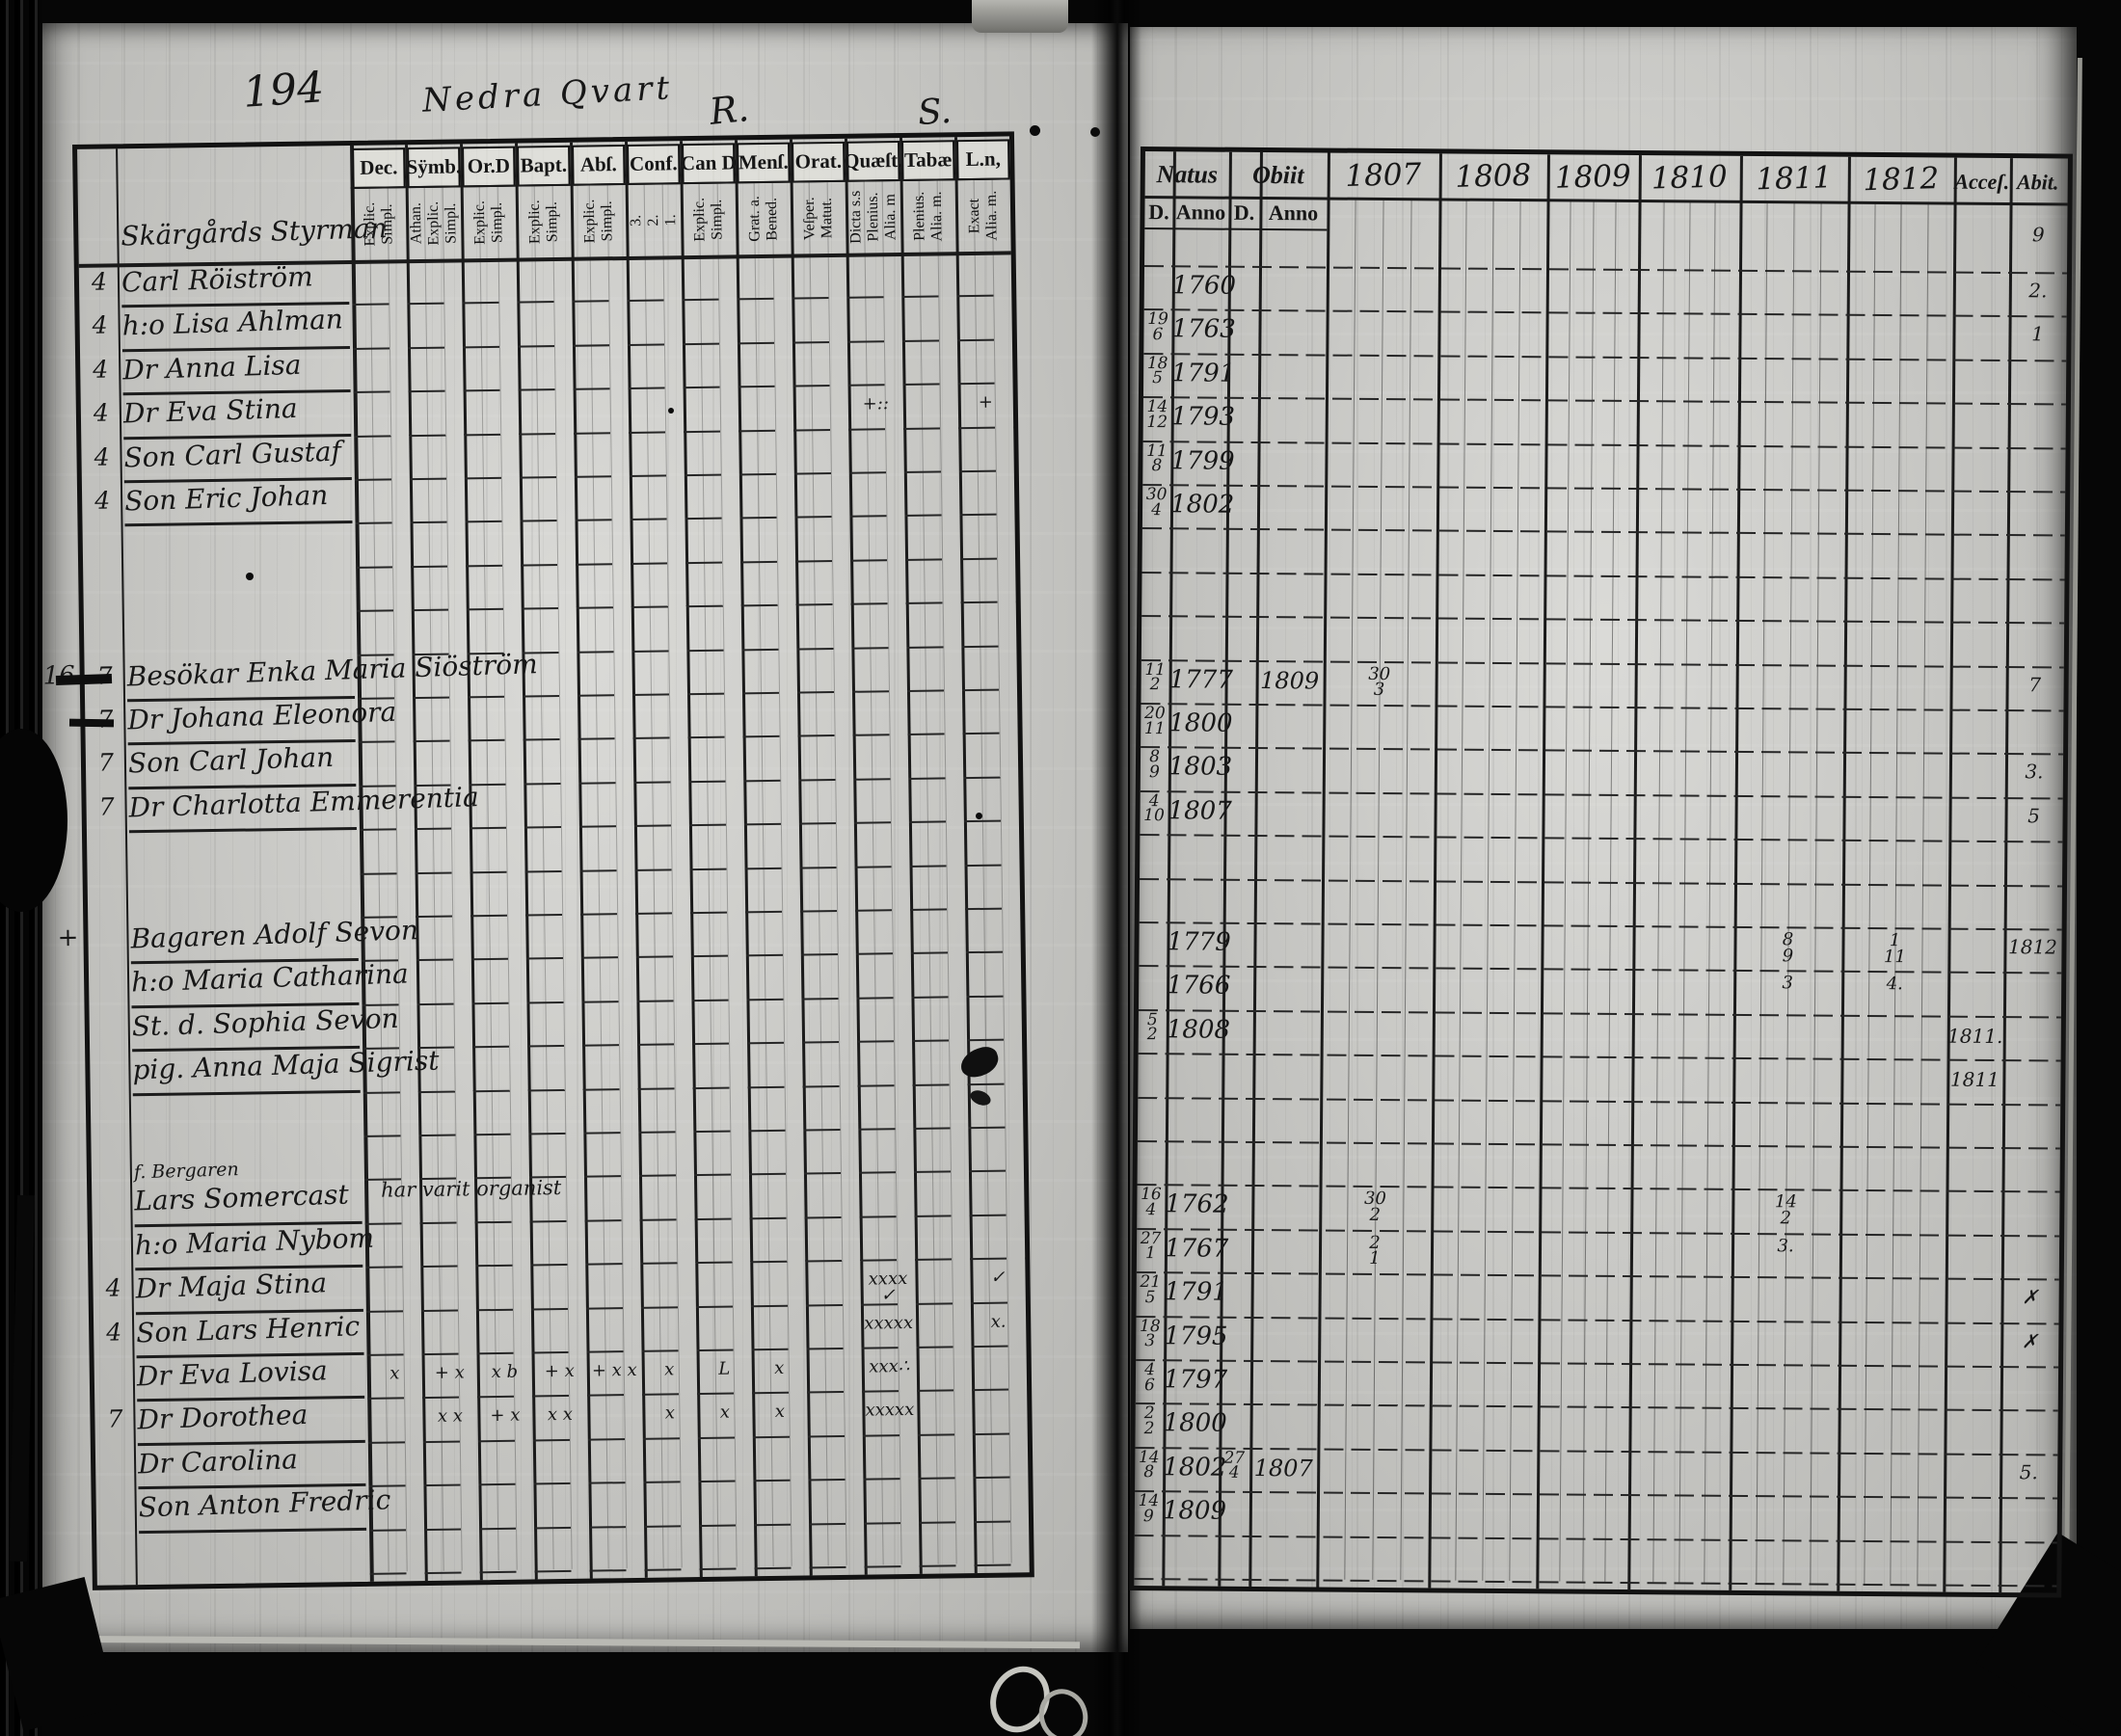  What do you see at coordinates (729, 110) in the screenshot?
I see `section-letter-r: R.` at bounding box center [729, 110].